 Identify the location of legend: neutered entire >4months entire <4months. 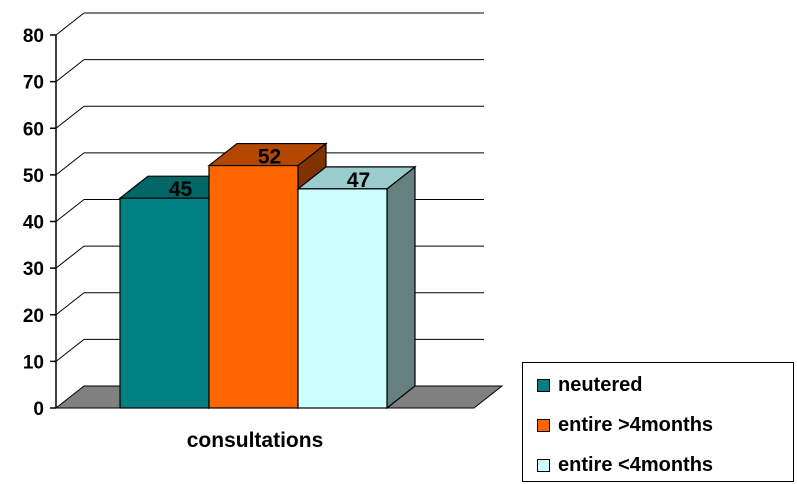
(658, 422).